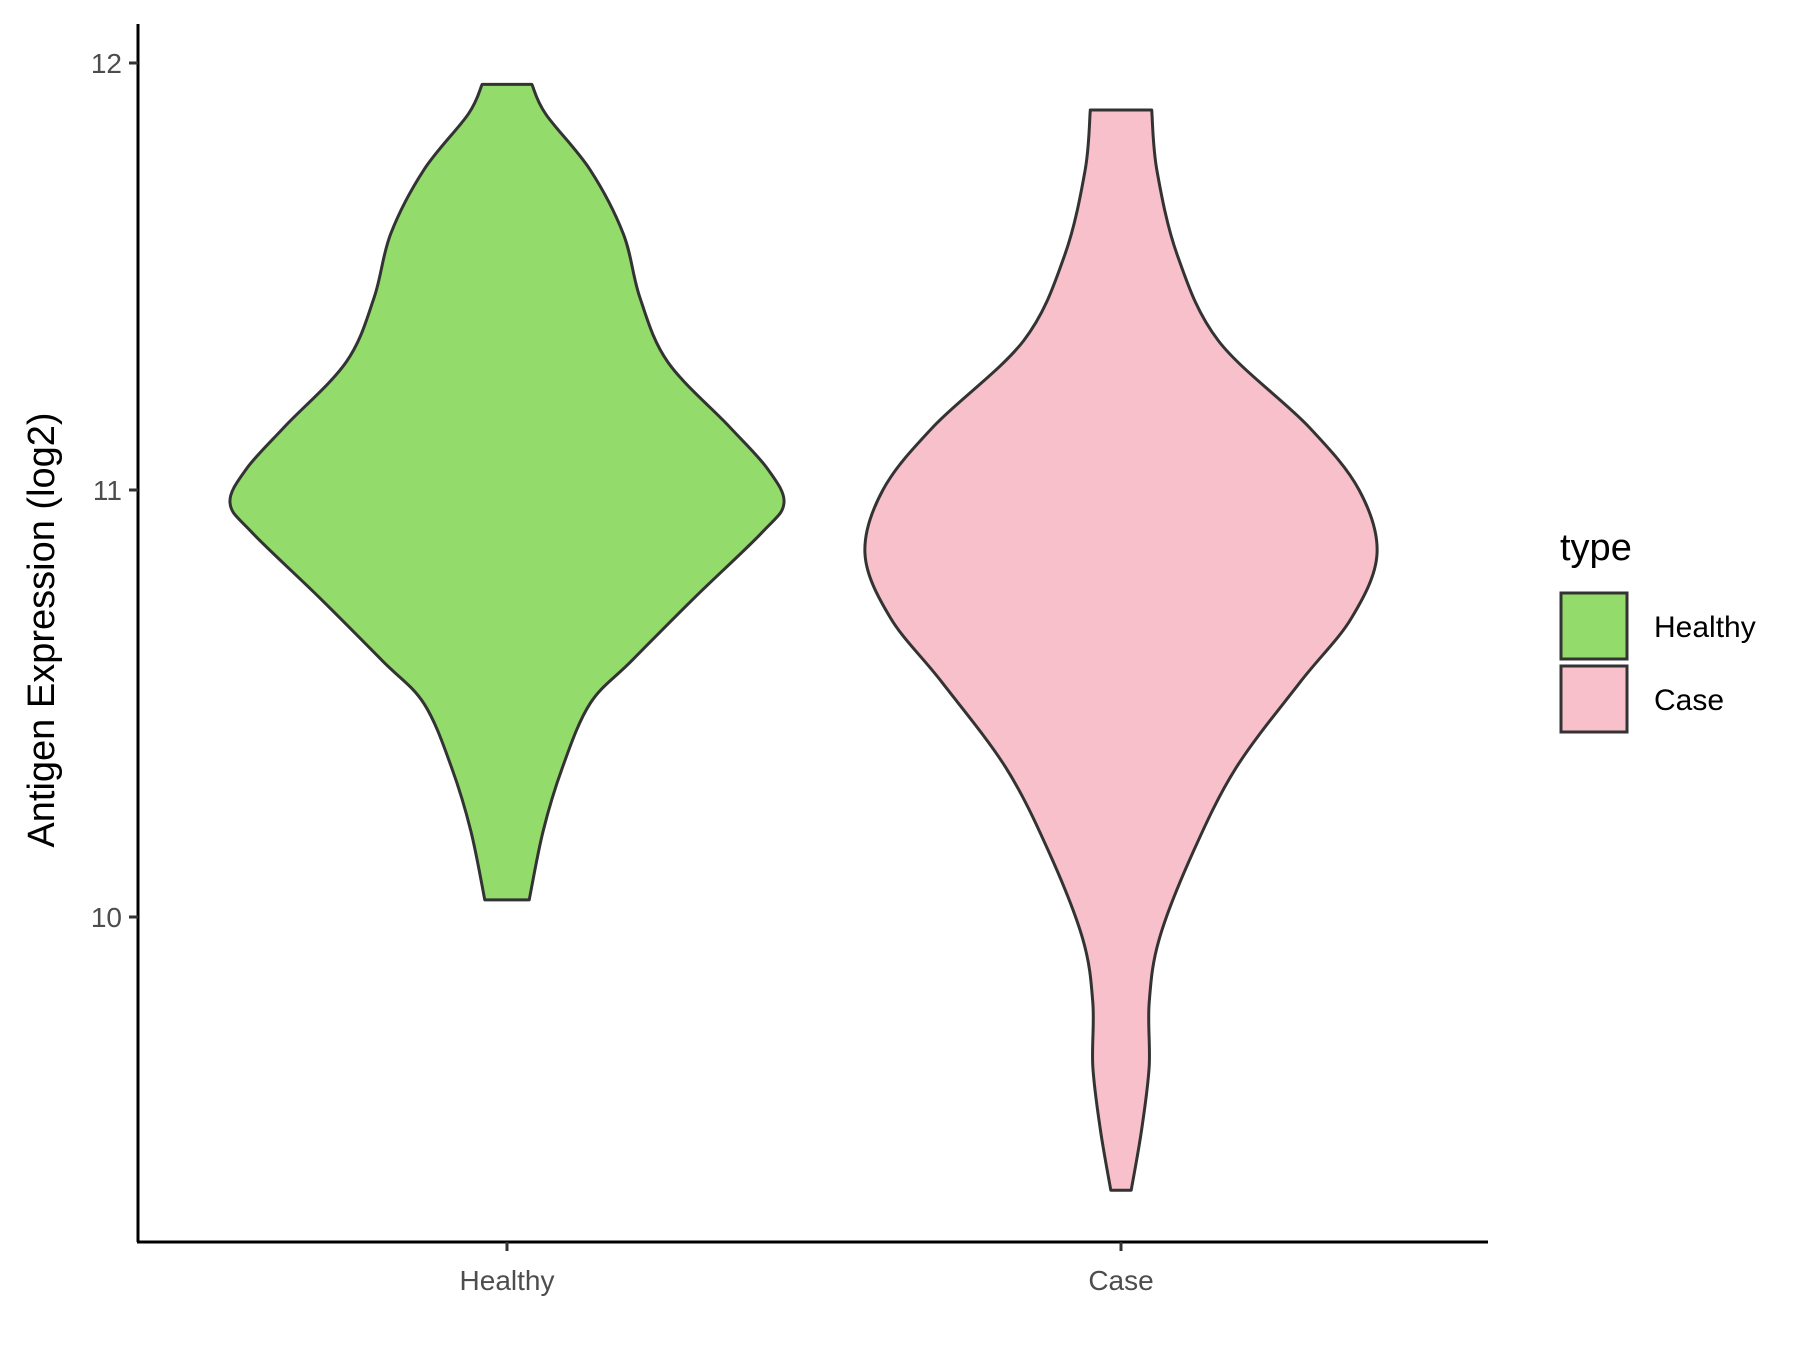 This screenshot has height=1350, width=1800. I want to click on y-tick-label: 12, so click(106, 63).